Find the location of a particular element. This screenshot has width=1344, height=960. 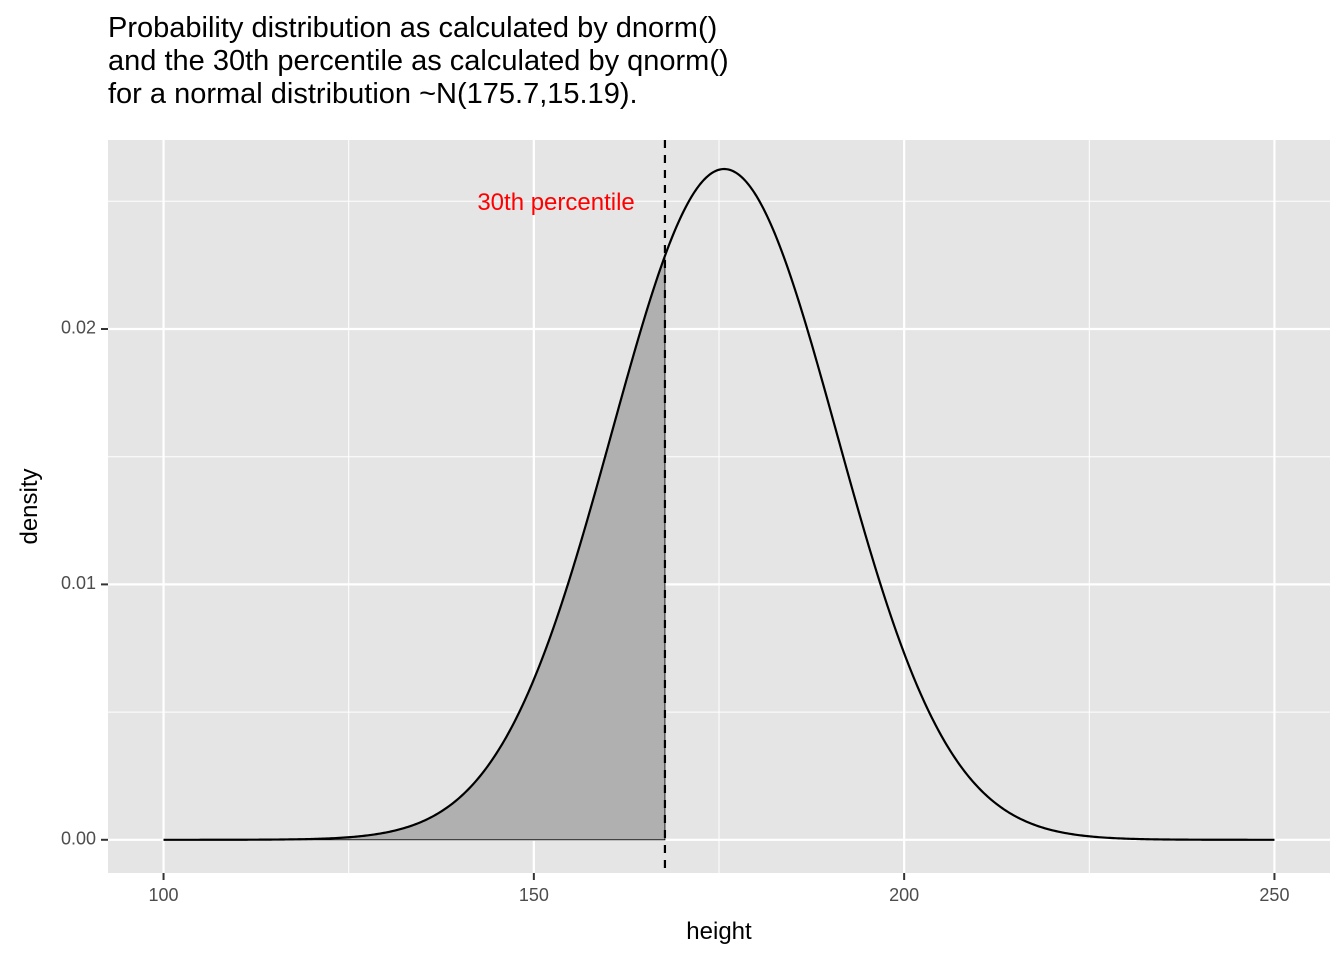

x-axis-title: height is located at coordinates (719, 931).